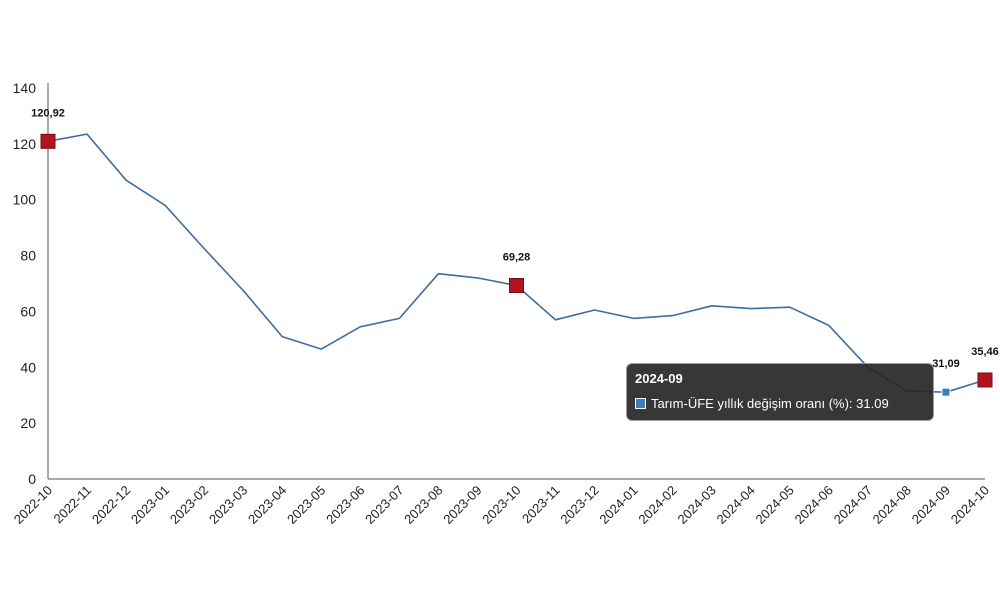  Describe the element at coordinates (384, 505) in the screenshot. I see `x-tick-label: 2023-07` at that location.